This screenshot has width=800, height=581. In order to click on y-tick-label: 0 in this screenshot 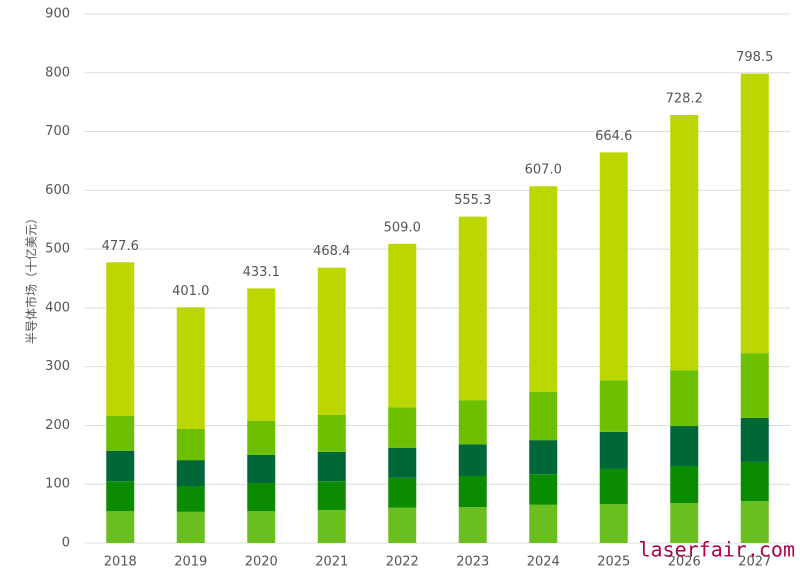, I will do `click(66, 543)`.